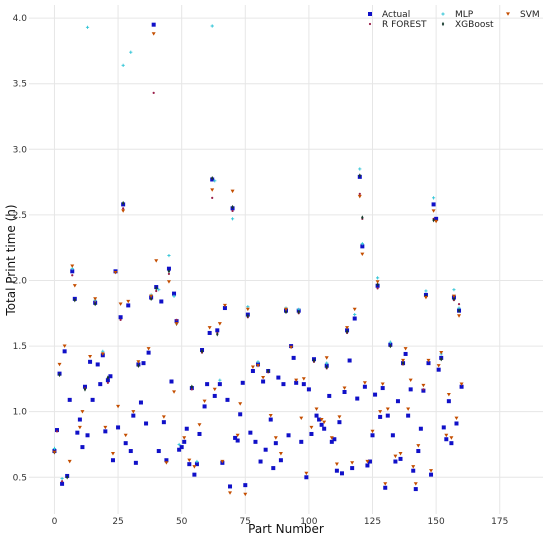 The height and width of the screenshot is (540, 550). What do you see at coordinates (20, 281) in the screenshot?
I see `y-tick-label: 2.0` at bounding box center [20, 281].